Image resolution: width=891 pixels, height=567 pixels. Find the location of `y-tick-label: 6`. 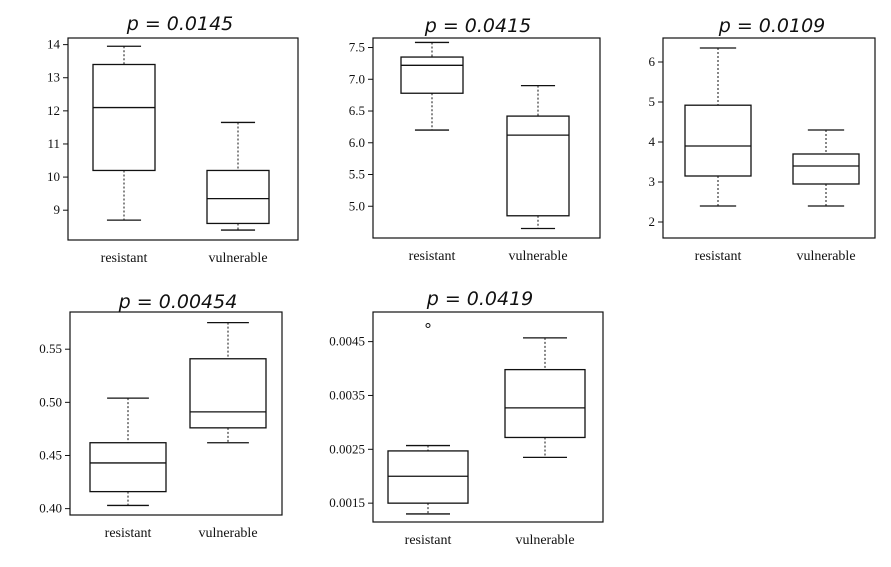

y-tick-label: 6 is located at coordinates (652, 61).